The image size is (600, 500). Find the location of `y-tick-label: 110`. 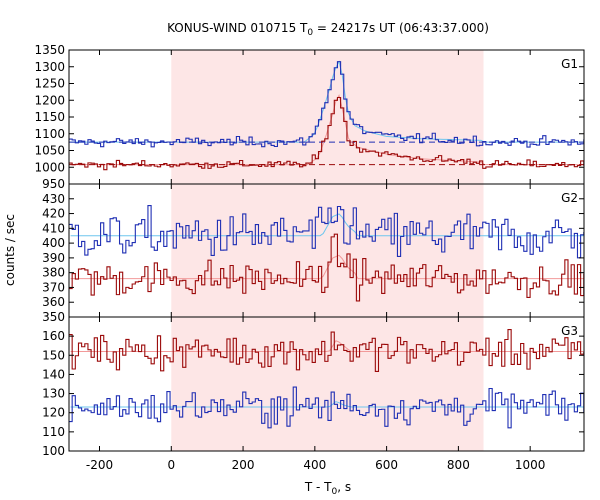

y-tick-label: 110 is located at coordinates (53, 432).